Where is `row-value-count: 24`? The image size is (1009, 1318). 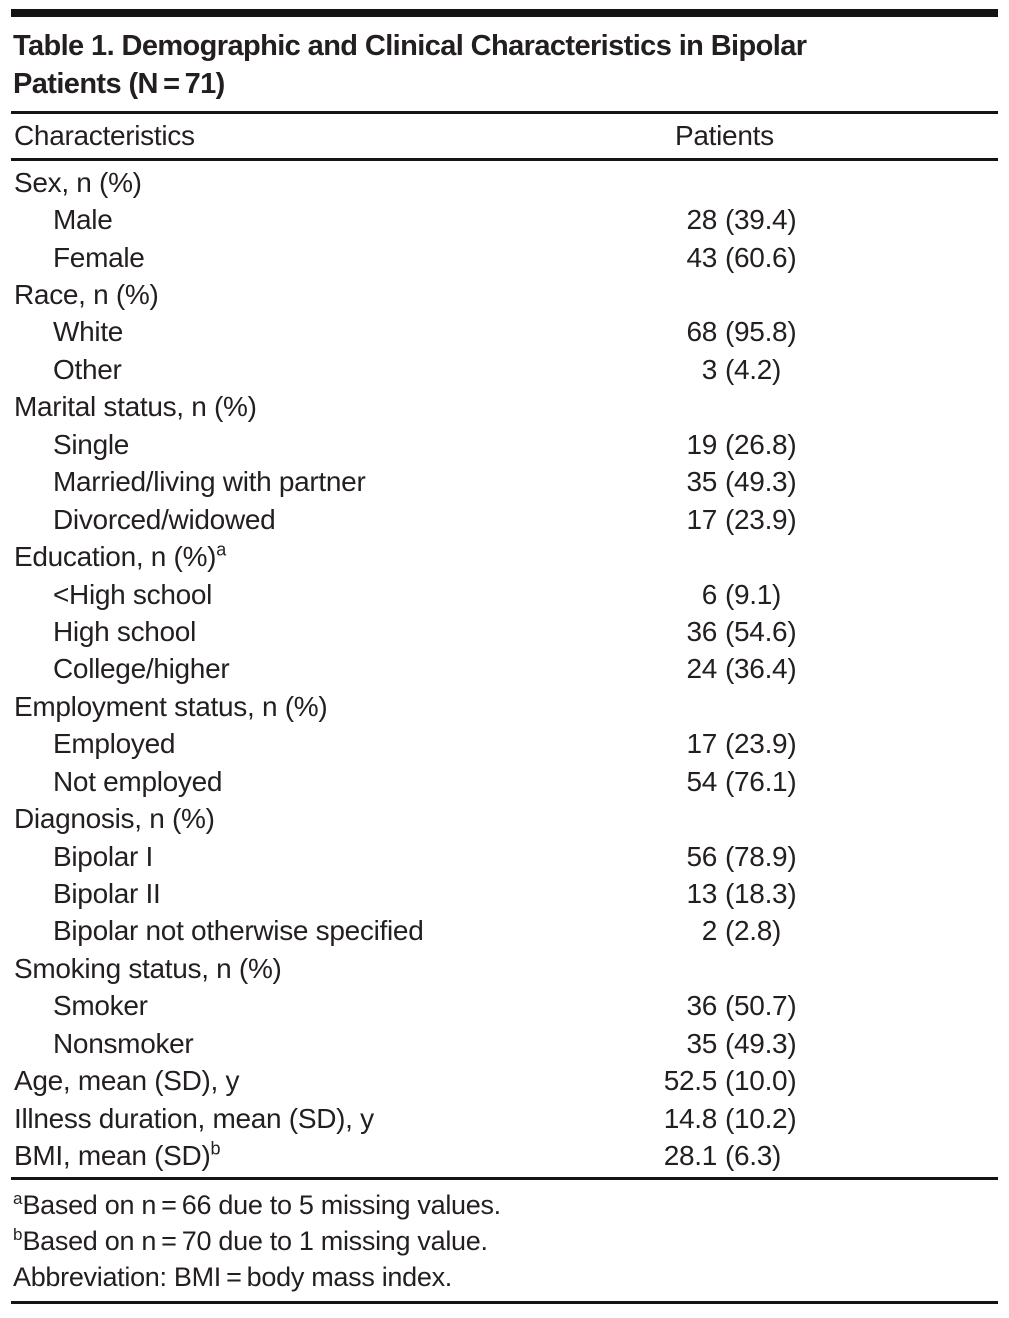 row-value-count: 24 is located at coordinates (701, 669).